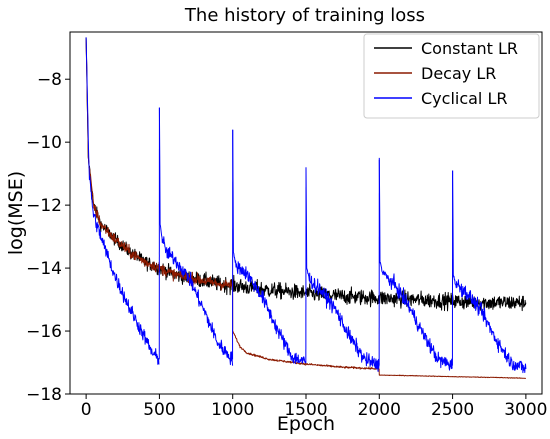 This screenshot has width=550, height=439. Describe the element at coordinates (44, 332) in the screenshot. I see `y-tick-label: −16` at that location.